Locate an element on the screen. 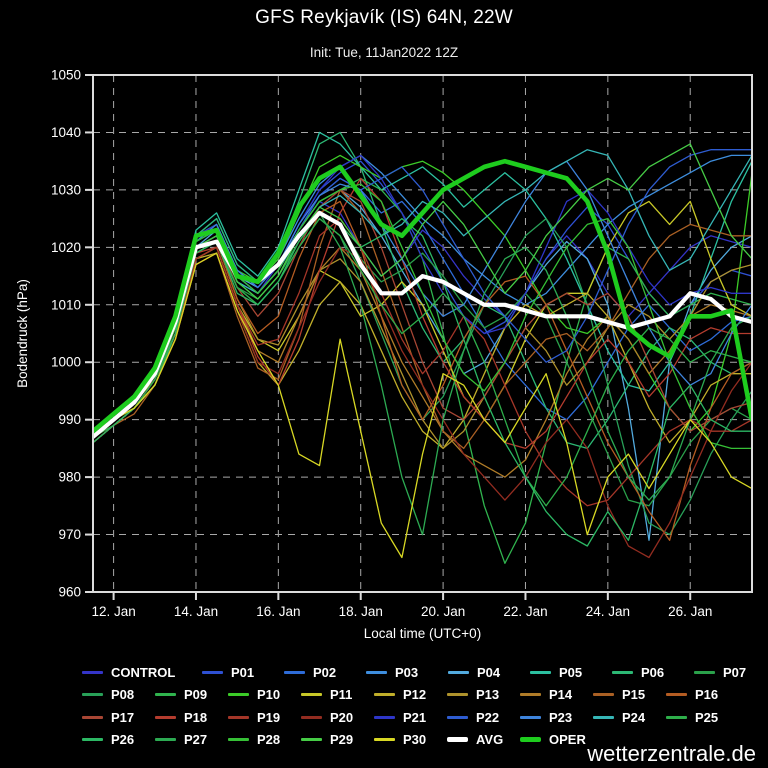 This screenshot has width=768, height=768. legend-swatch-p11 is located at coordinates (311, 695).